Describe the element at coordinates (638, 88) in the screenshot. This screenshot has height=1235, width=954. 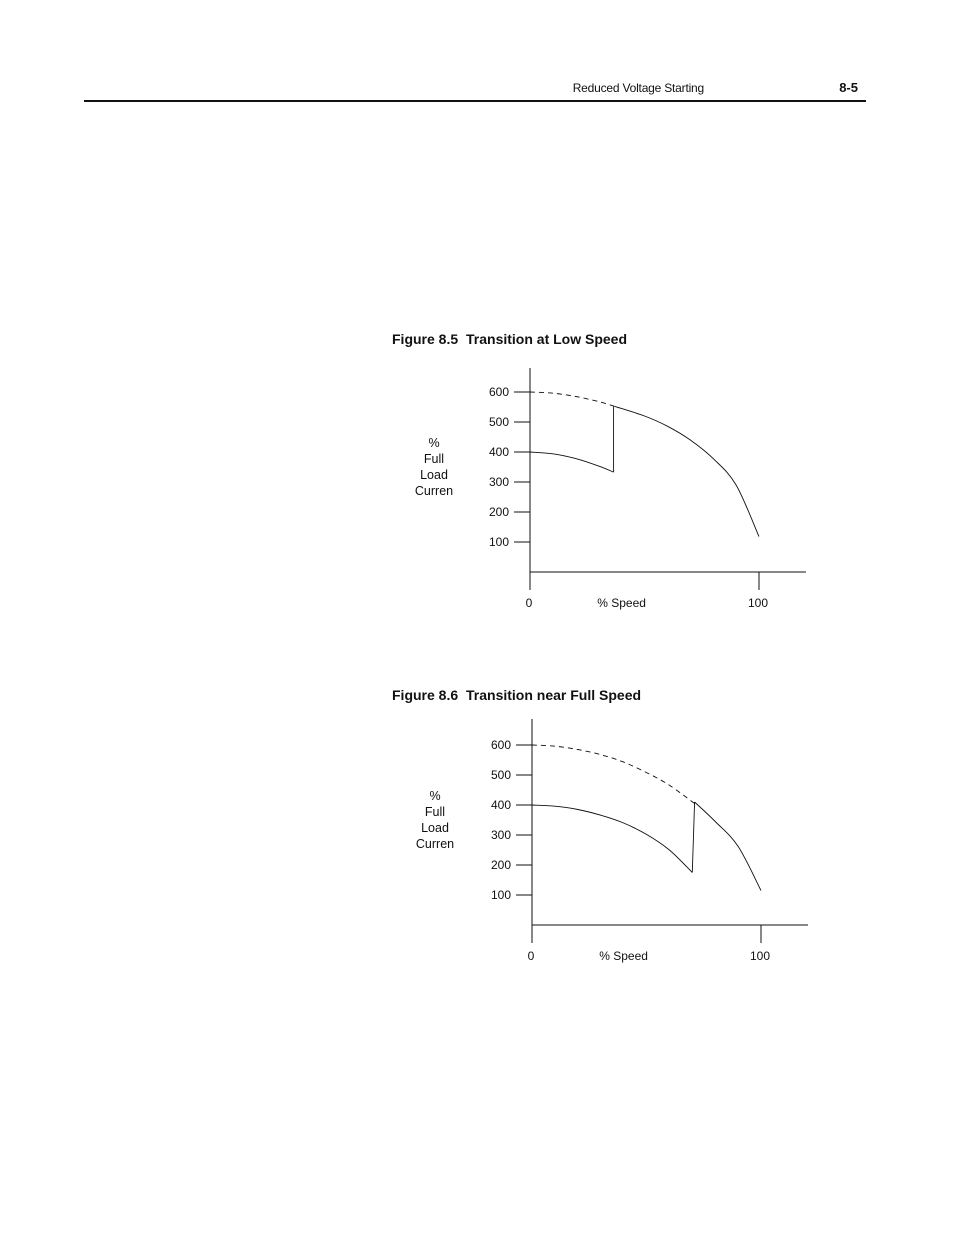
I see `section-title: Reduced Voltage Starting` at that location.